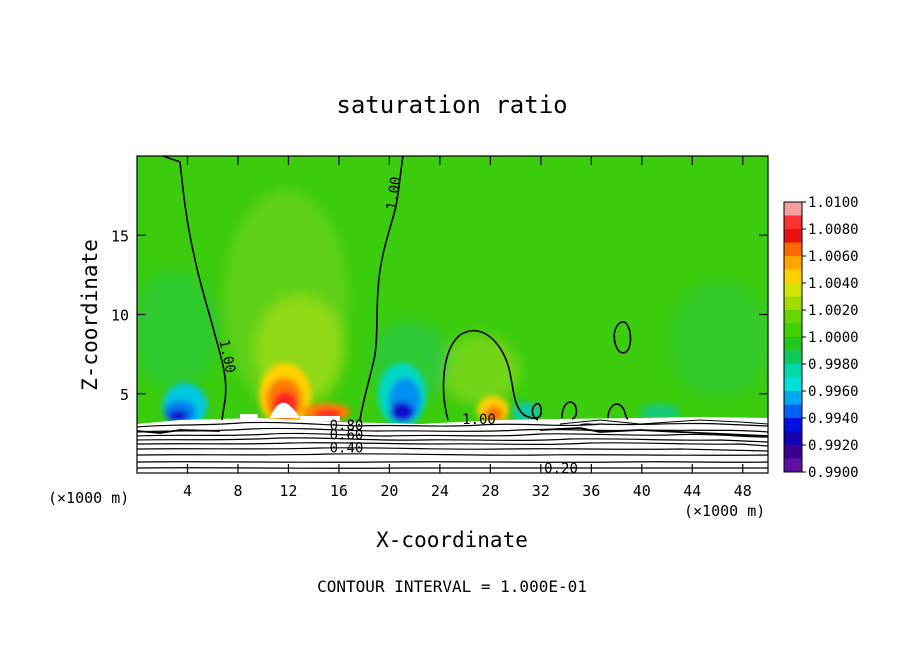 Image resolution: width=904 pixels, height=654 pixels. What do you see at coordinates (833, 446) in the screenshot?
I see `colorbar-label-9: 0.9920` at bounding box center [833, 446].